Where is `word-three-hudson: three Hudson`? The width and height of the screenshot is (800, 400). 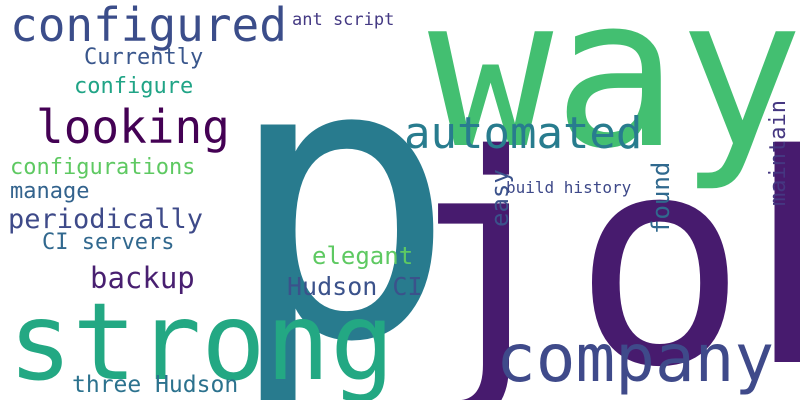 word-three-hudson: three Hudson is located at coordinates (155, 385).